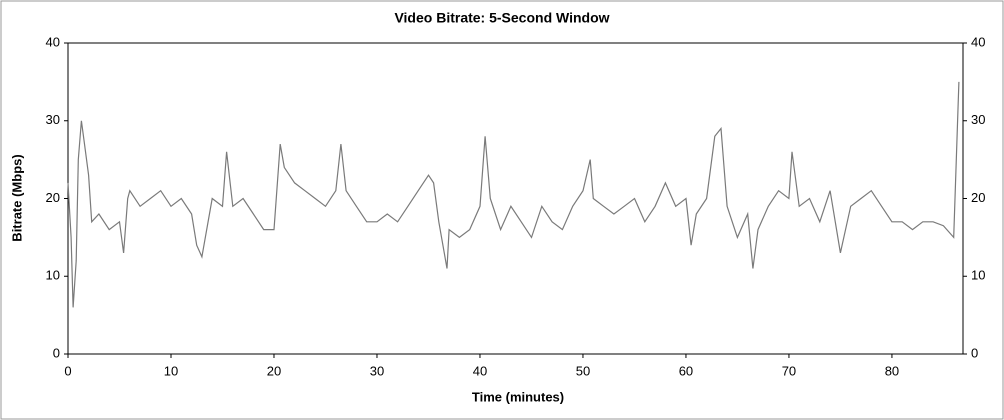 The image size is (1004, 420). What do you see at coordinates (56, 352) in the screenshot?
I see `y-tick-label: 0` at bounding box center [56, 352].